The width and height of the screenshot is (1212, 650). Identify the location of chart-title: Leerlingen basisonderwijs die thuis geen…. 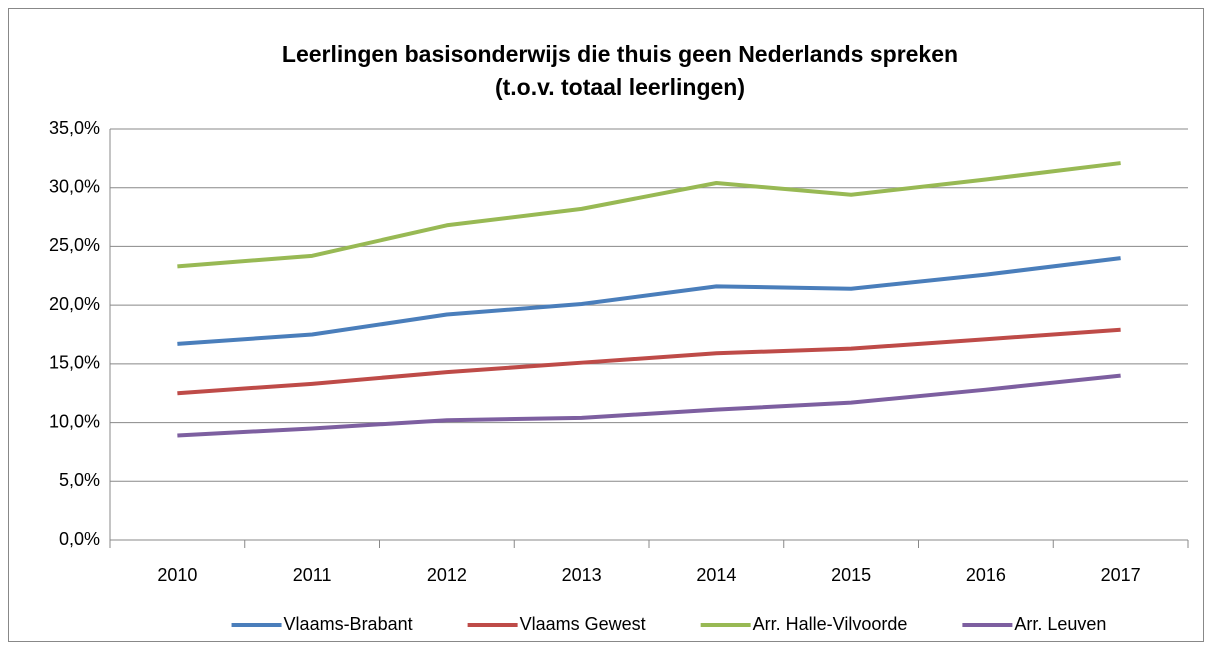
(620, 54).